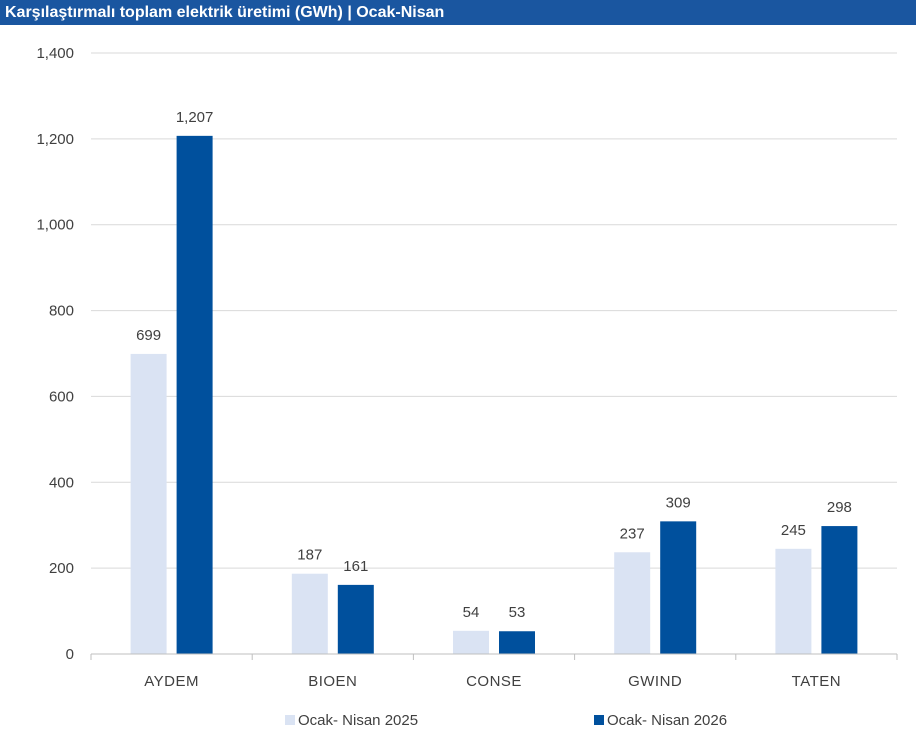  What do you see at coordinates (61, 568) in the screenshot?
I see `y-tick-label: 200` at bounding box center [61, 568].